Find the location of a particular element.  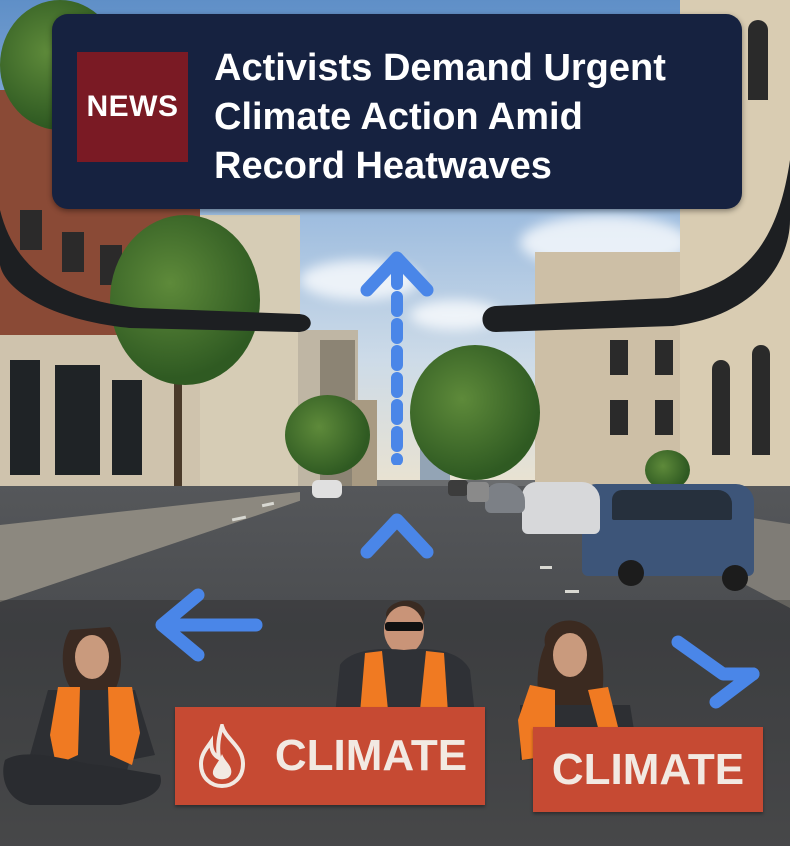

activist-center is located at coordinates (405, 657).